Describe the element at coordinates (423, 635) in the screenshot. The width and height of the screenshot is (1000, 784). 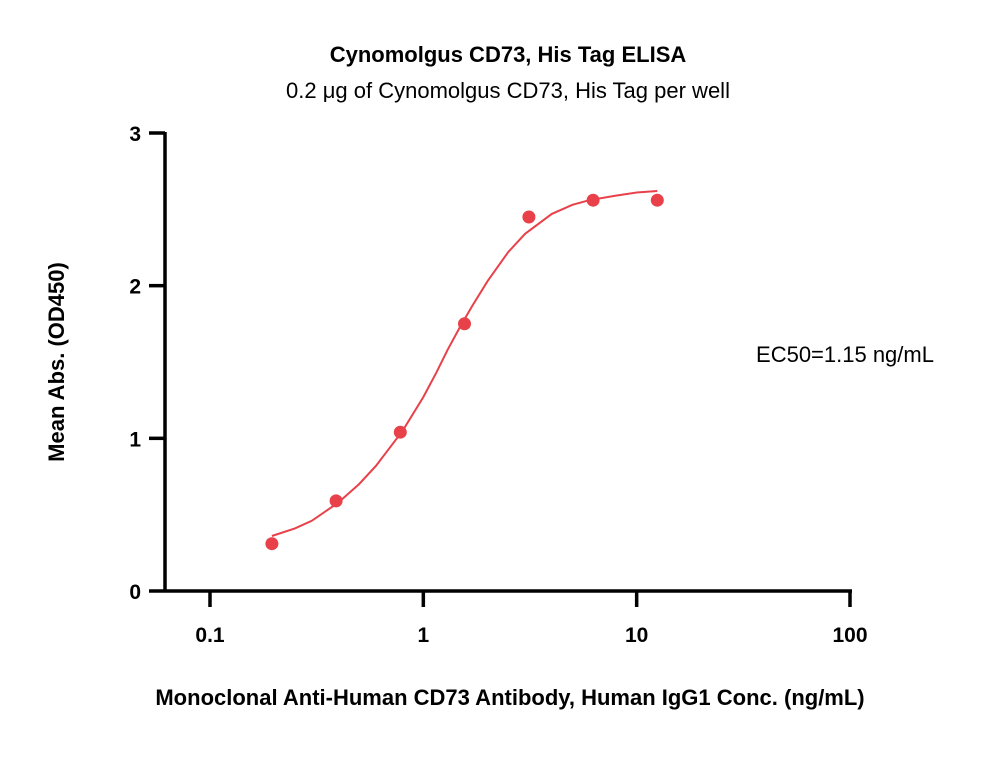
I see `x-tick-label: 1` at that location.